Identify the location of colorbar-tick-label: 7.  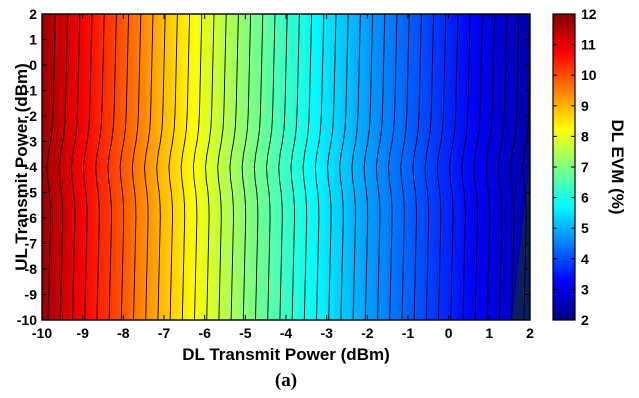
(585, 167).